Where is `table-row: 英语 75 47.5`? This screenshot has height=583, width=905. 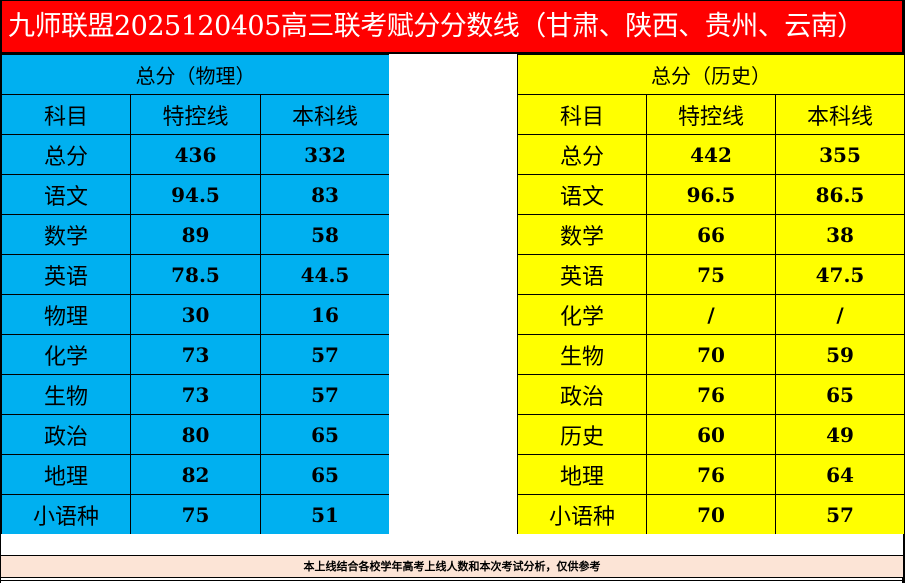 table-row: 英语 75 47.5 is located at coordinates (711, 274).